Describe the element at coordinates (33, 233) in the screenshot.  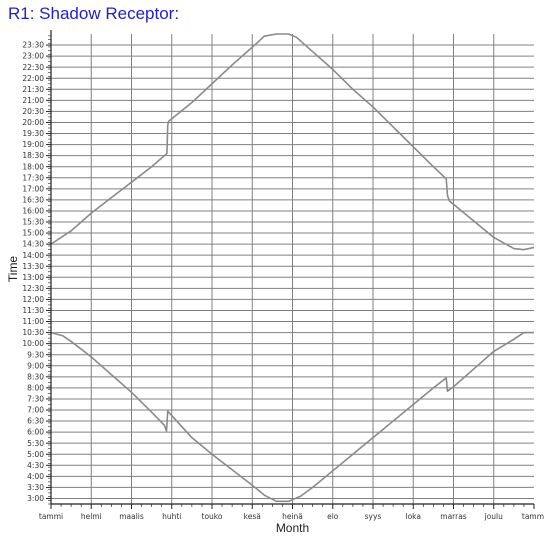
I see `y-tick-label: 15:00` at that location.